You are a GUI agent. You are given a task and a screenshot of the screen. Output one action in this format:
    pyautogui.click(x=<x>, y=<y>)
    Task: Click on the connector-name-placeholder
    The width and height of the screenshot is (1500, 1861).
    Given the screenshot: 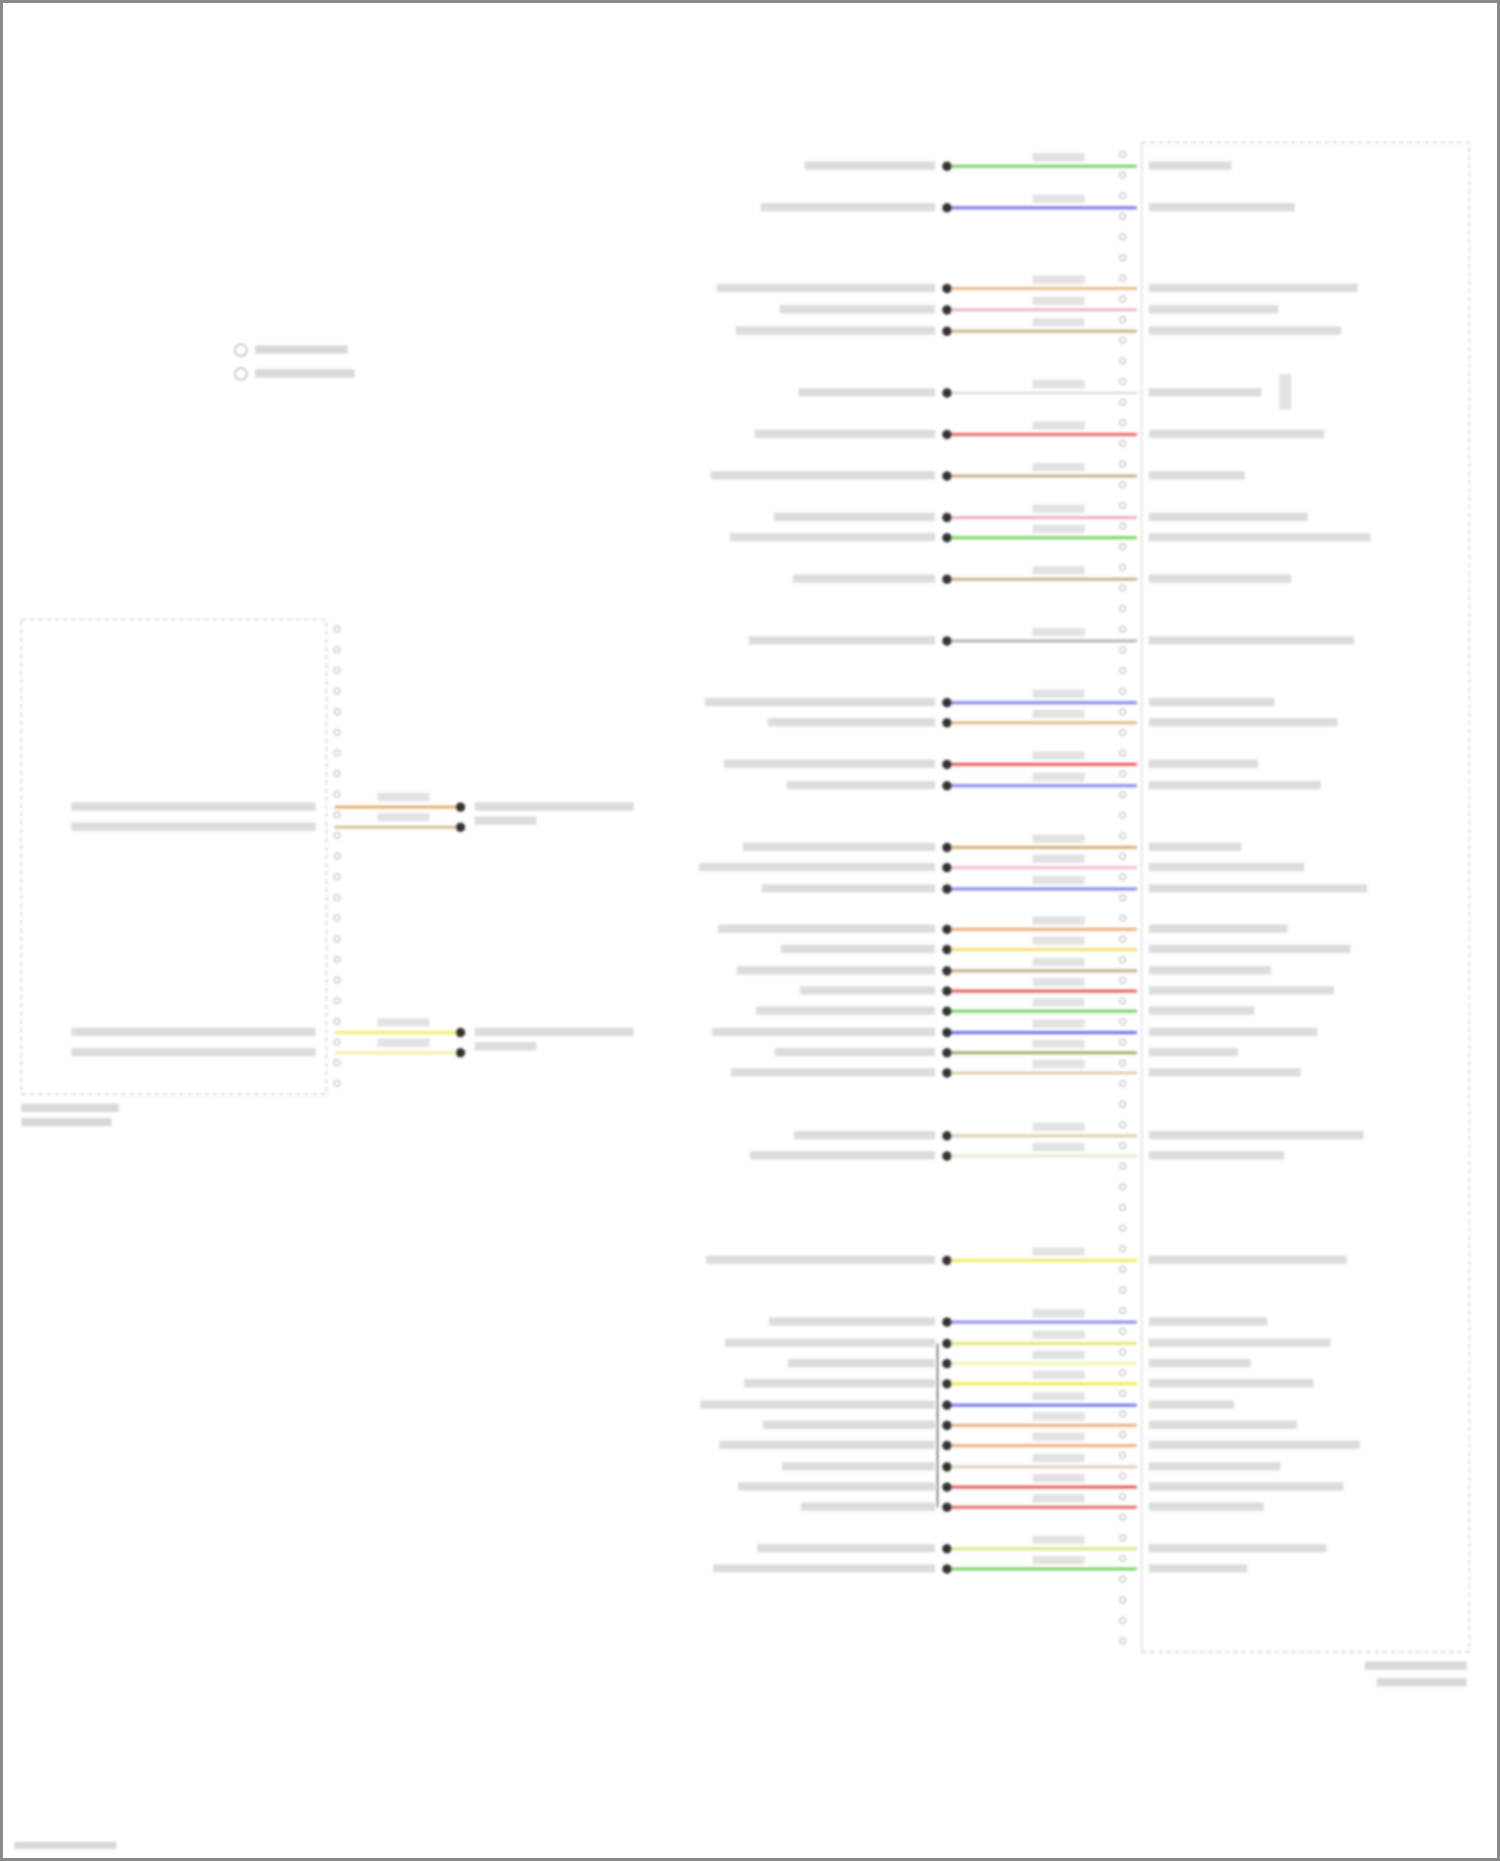 What is the action you would take?
    pyautogui.click(x=1415, y=1665)
    